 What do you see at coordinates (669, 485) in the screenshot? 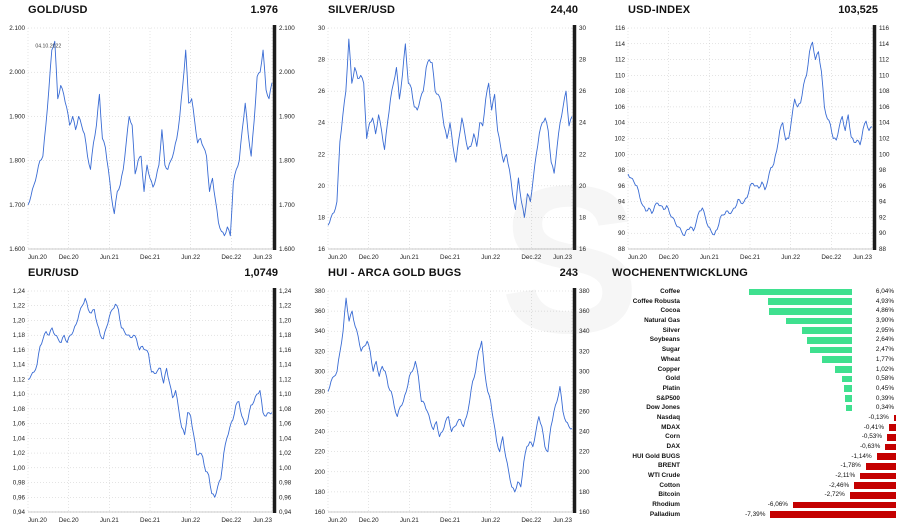
I see `performance-label: Cotton` at bounding box center [669, 485].